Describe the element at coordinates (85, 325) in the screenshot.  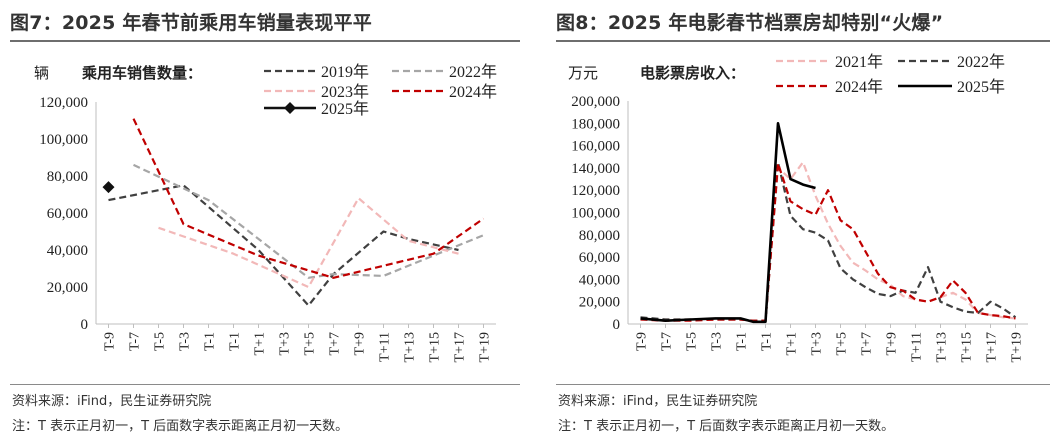
I see `left-y-tick-label: 0` at that location.